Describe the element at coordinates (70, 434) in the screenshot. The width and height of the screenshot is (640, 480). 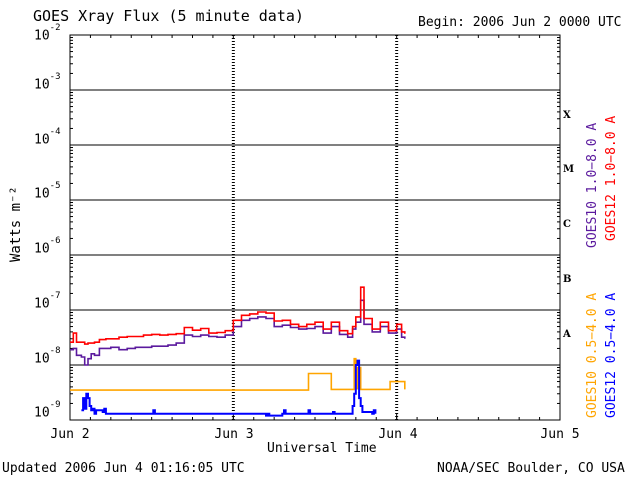
I see `x-tick-label: Jun 2` at that location.